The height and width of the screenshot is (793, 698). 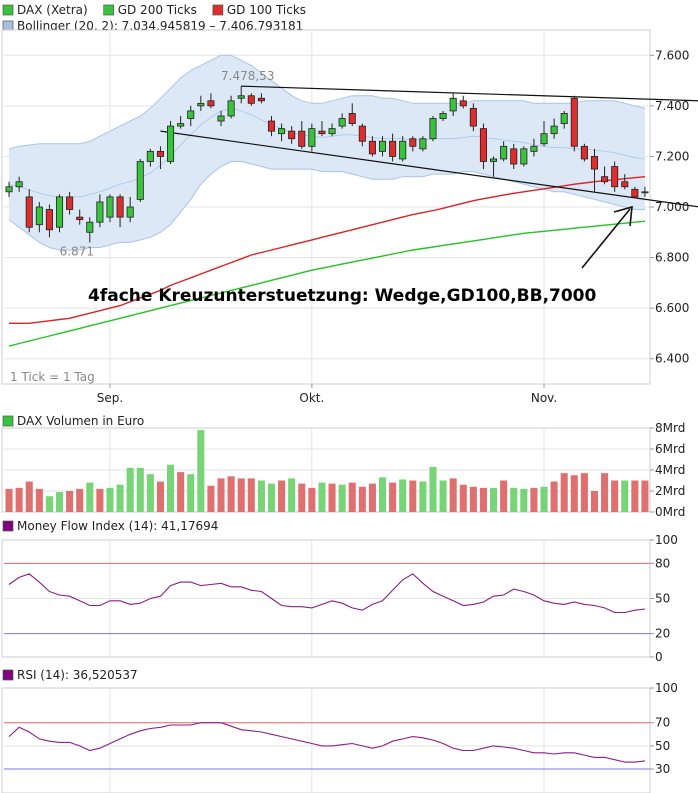 What do you see at coordinates (247, 76) in the screenshot?
I see `high-label: 7.478,53` at bounding box center [247, 76].